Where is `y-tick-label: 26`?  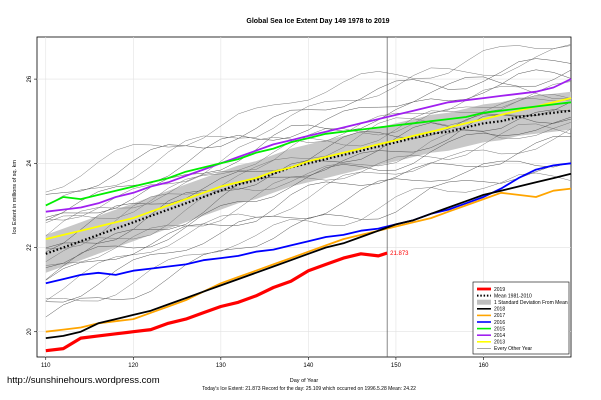 y-tick-label: 26 is located at coordinates (30, 78).